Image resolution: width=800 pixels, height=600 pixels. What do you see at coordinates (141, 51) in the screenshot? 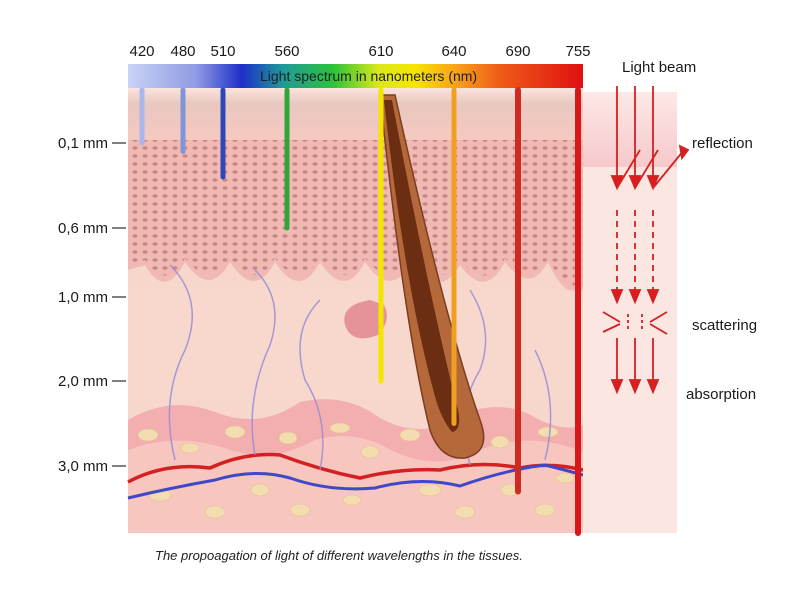
I see `wavelength-label-420: 420` at bounding box center [141, 51].